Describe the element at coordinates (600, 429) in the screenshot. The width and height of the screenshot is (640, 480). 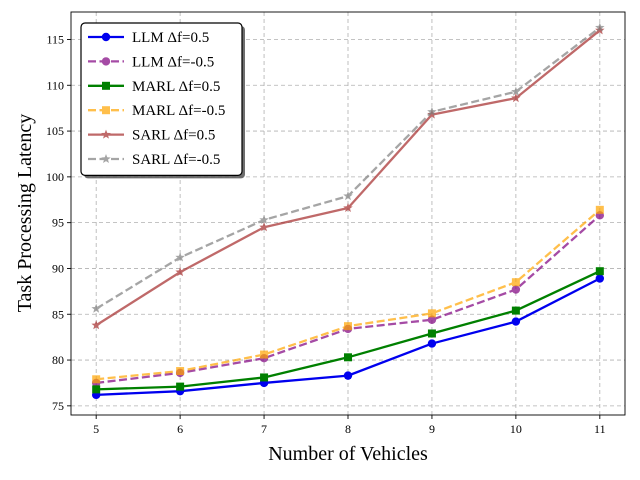
I see `x-tick-label: 11` at that location.